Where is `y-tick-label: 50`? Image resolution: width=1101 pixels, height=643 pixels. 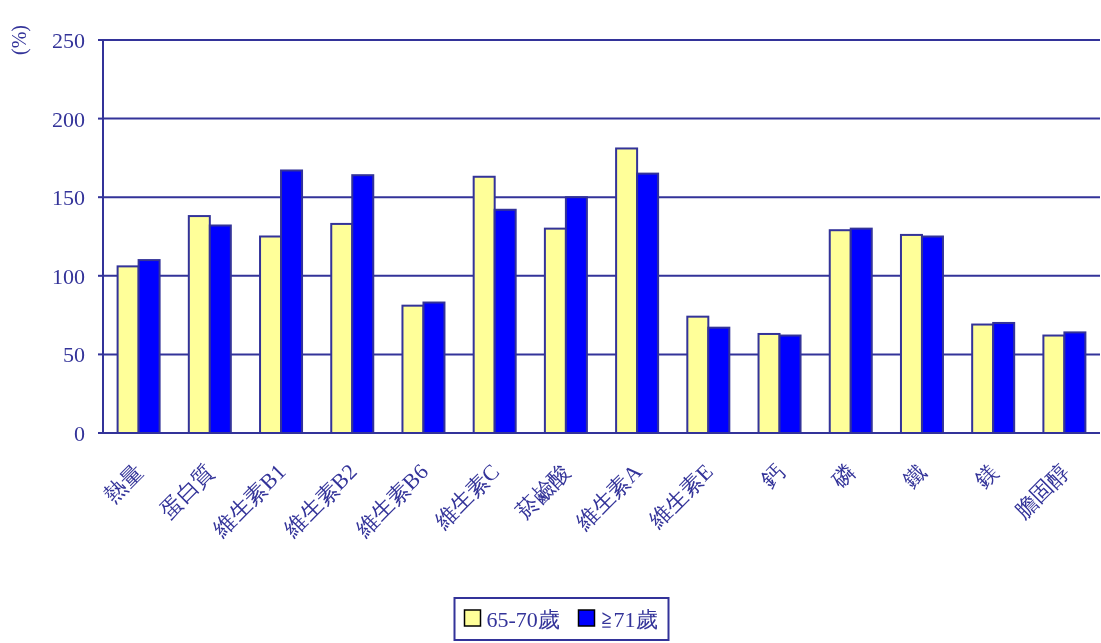 y-tick-label: 50 is located at coordinates (74, 355).